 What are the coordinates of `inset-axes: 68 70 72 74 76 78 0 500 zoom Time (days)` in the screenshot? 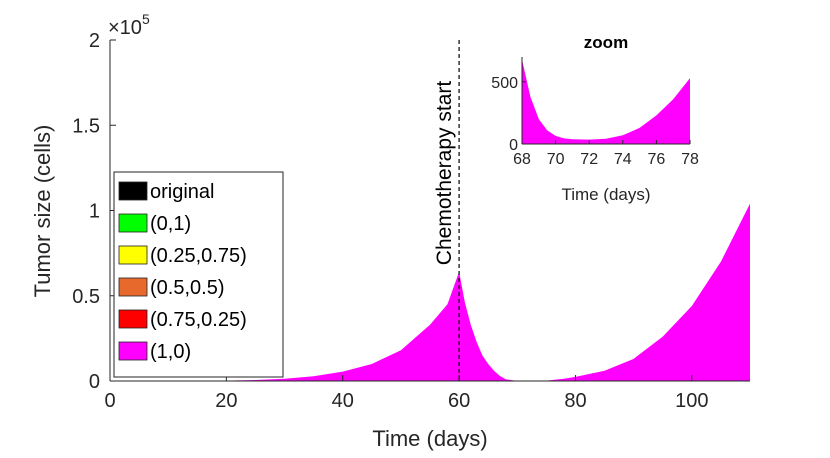 It's located at (595, 118).